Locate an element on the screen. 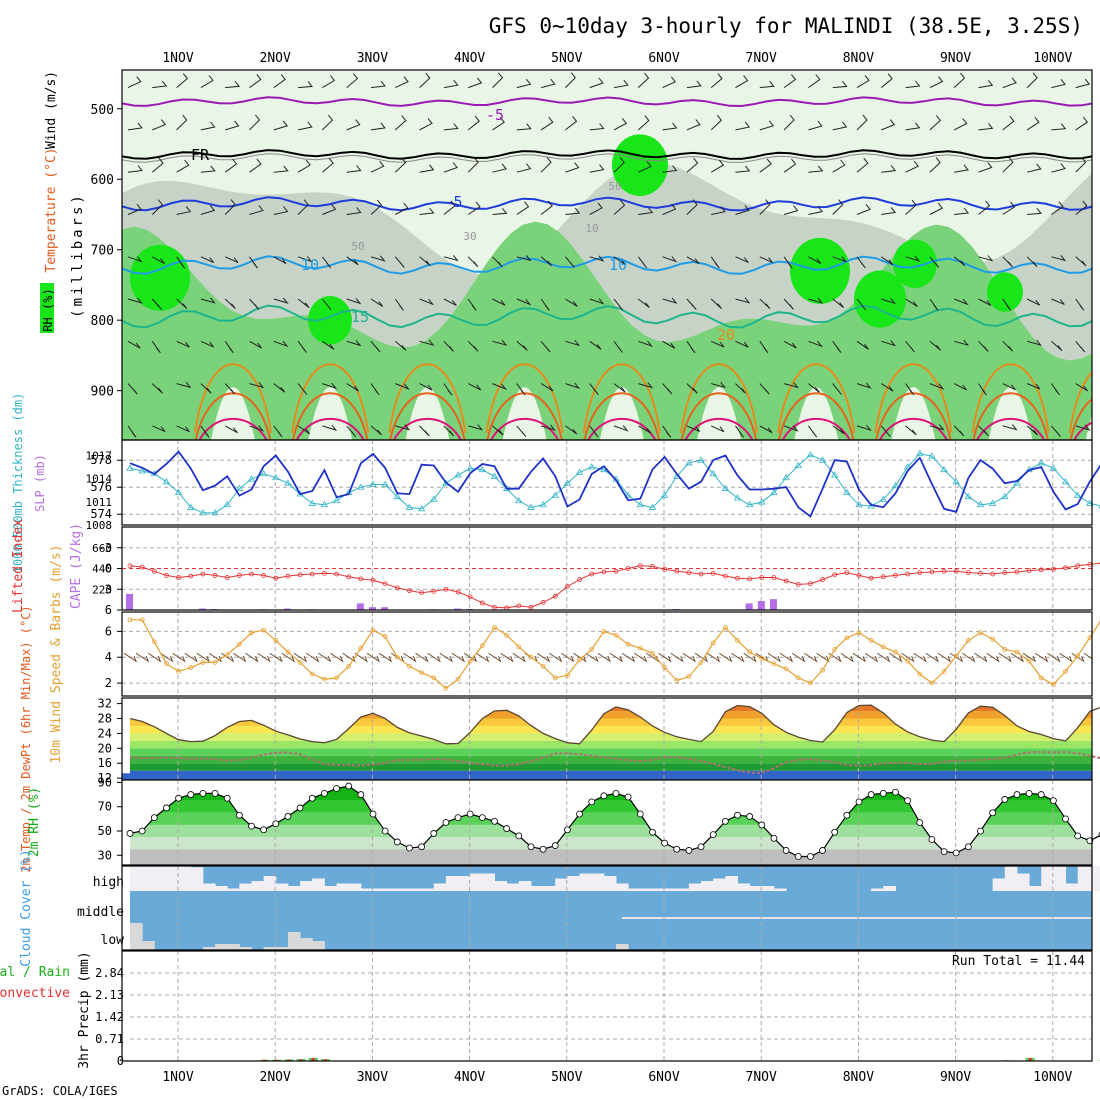  top-day-label: 3NOV is located at coordinates (372, 58).